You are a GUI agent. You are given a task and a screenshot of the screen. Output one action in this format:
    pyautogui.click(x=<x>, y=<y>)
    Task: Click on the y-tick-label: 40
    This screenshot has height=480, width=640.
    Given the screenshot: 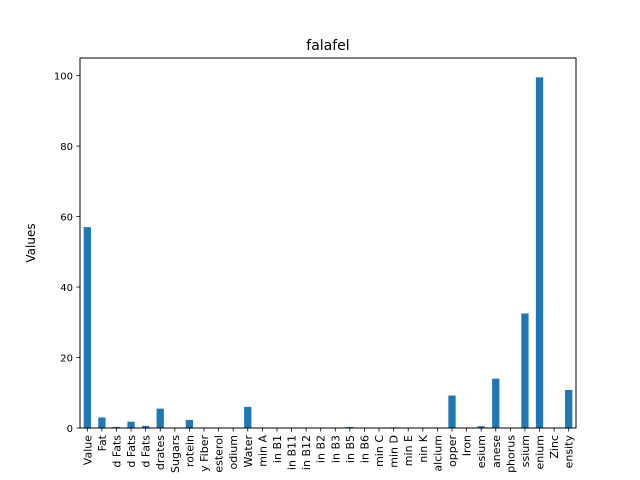 What is the action you would take?
    pyautogui.click(x=66, y=288)
    